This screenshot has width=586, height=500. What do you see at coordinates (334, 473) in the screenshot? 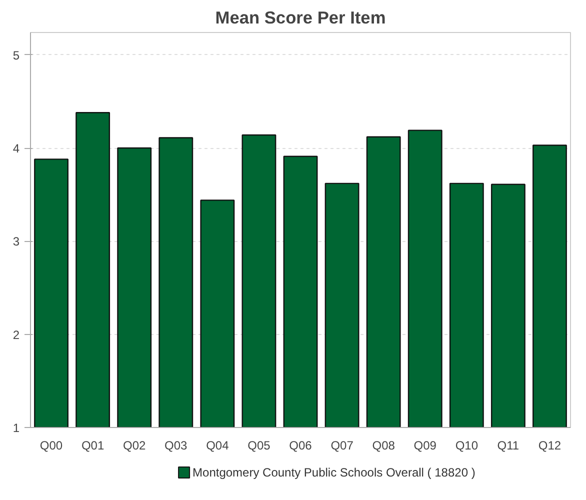
I see `legend-label: Montgomery County Public Schools Overall ( 18820 )` at bounding box center [334, 473].